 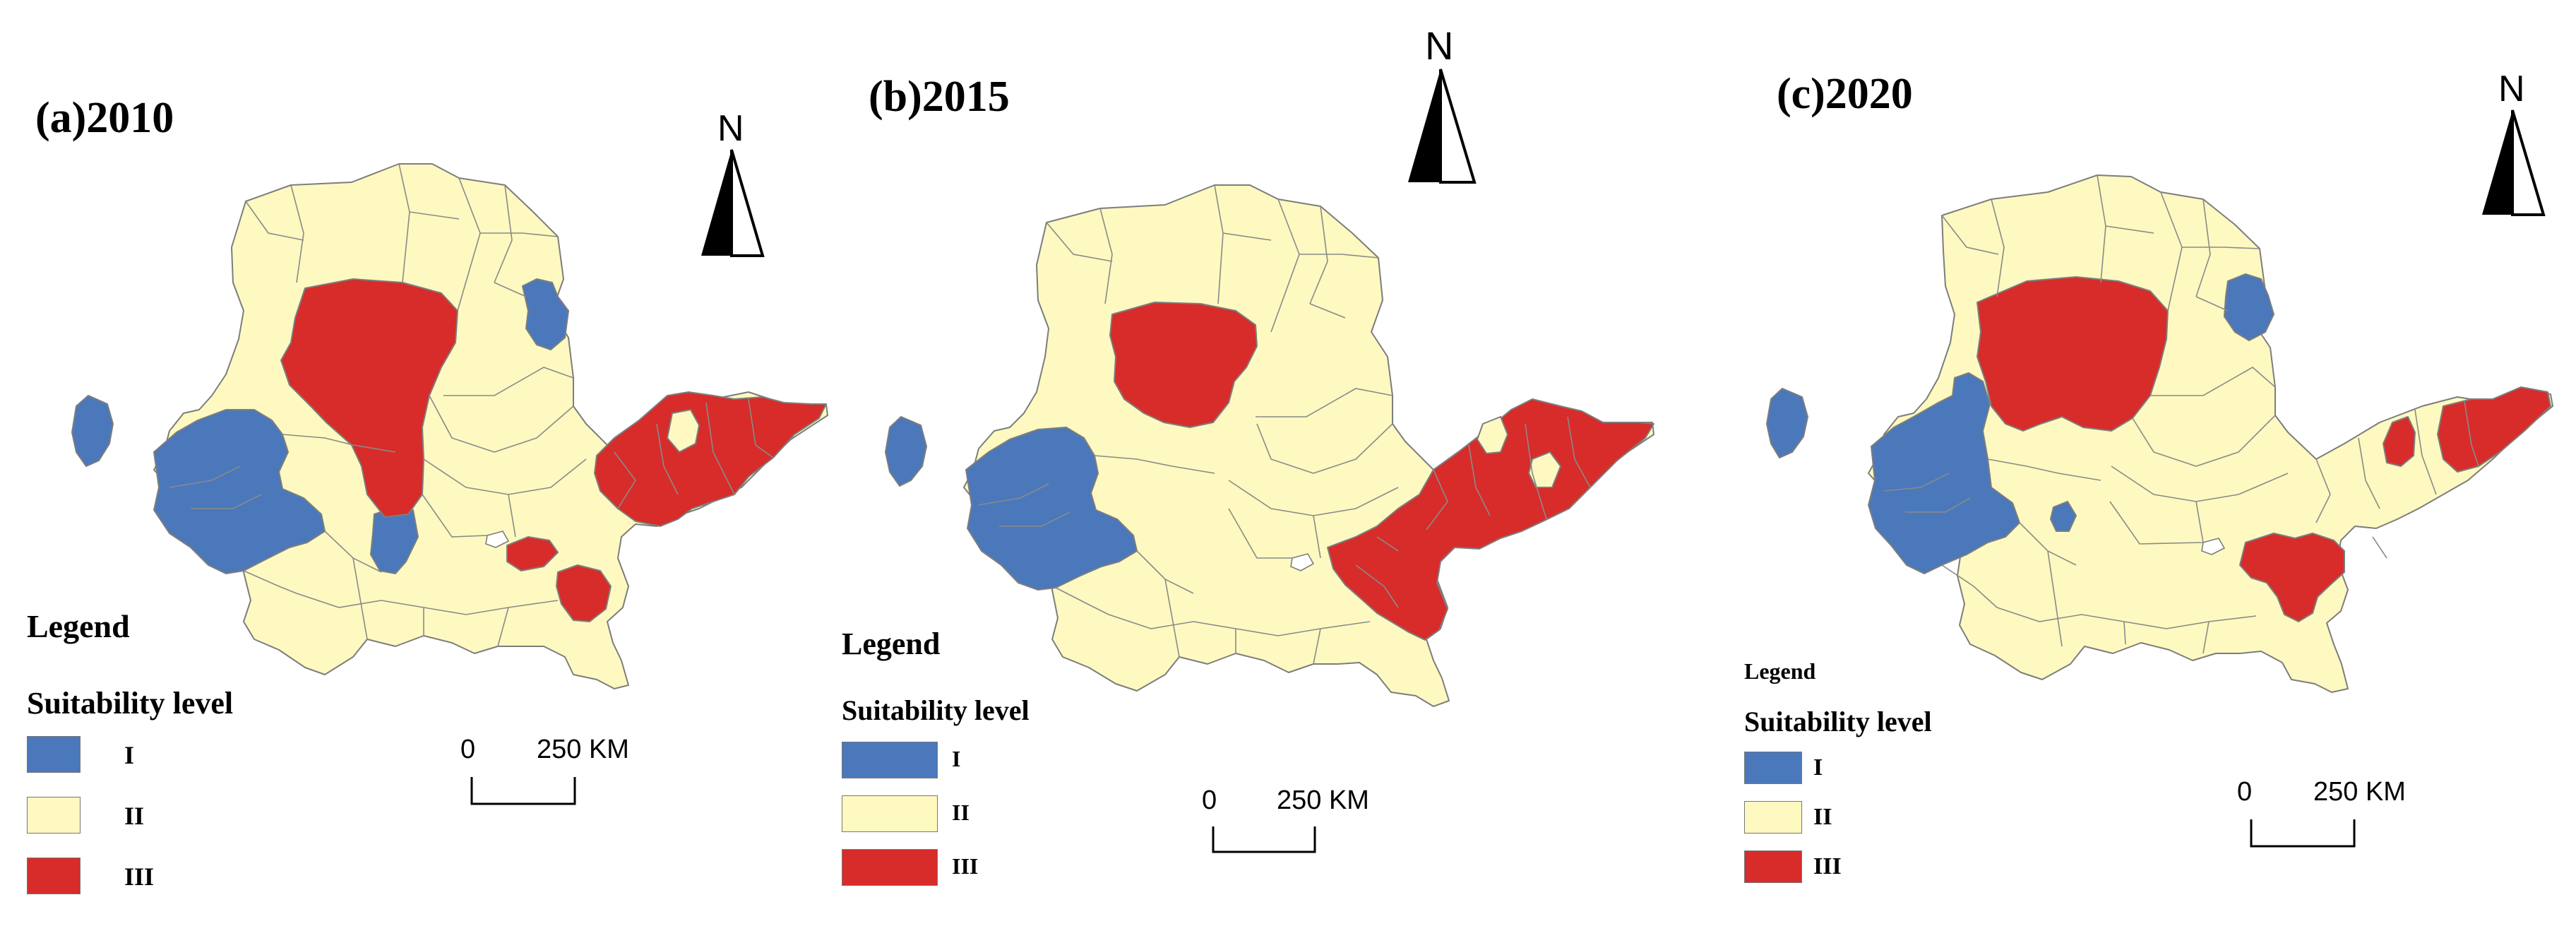 I want to click on panel-title: (c)2020, so click(x=1845, y=94).